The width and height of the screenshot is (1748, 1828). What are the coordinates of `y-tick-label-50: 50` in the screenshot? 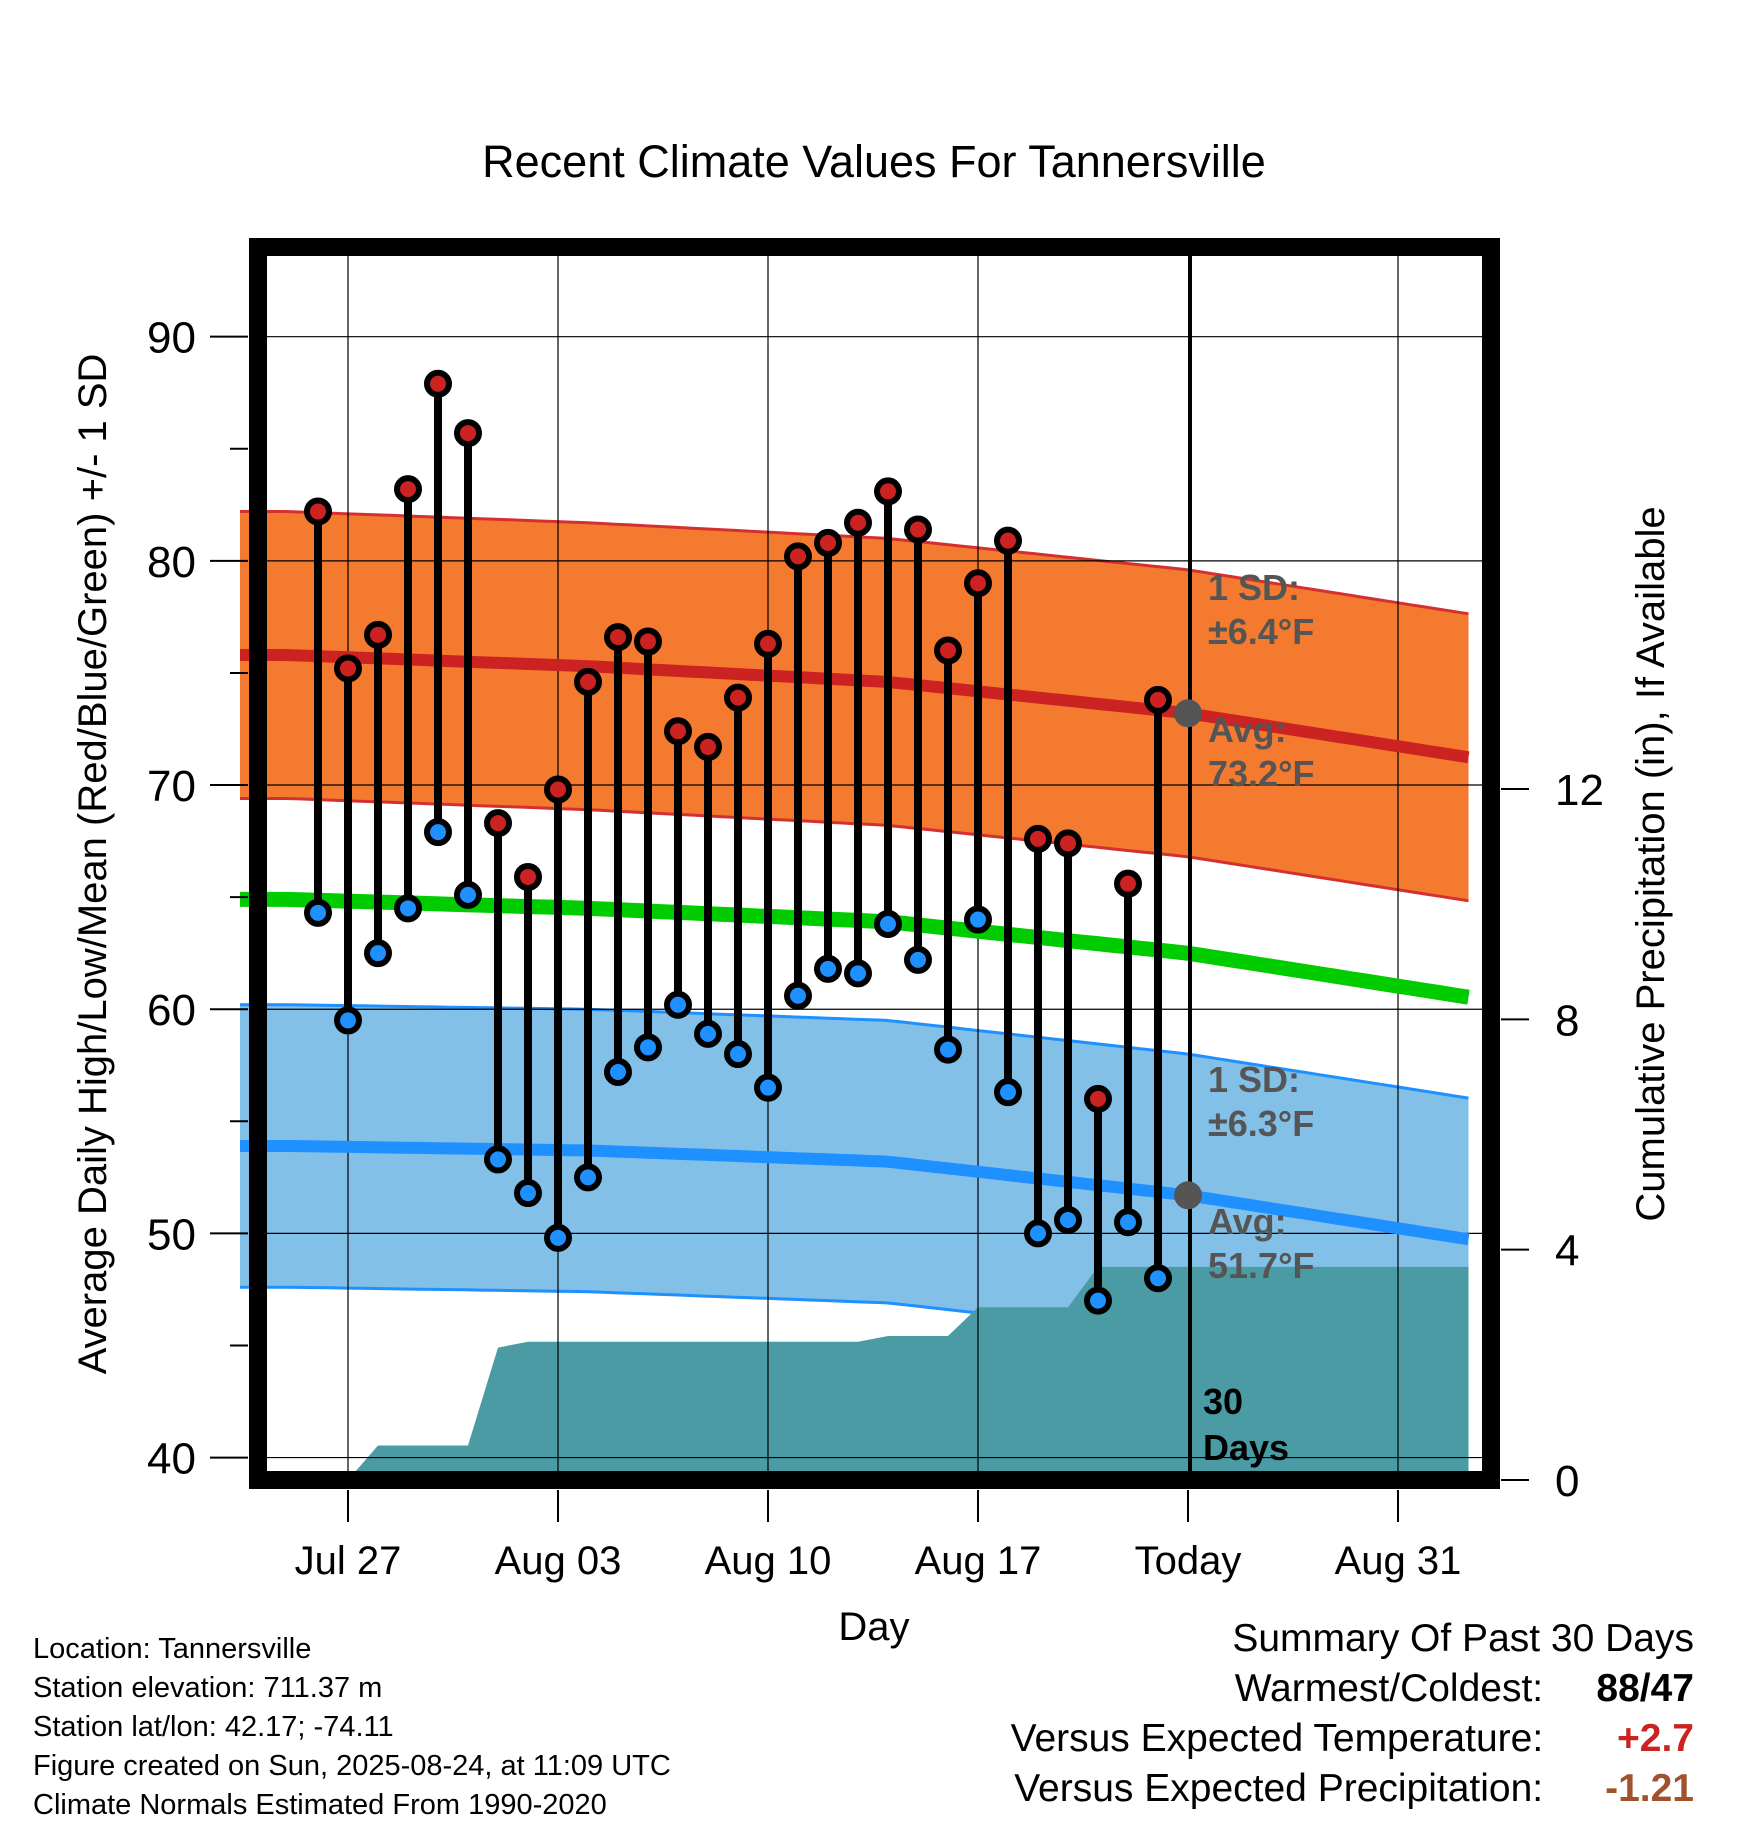 It's located at (171, 1234).